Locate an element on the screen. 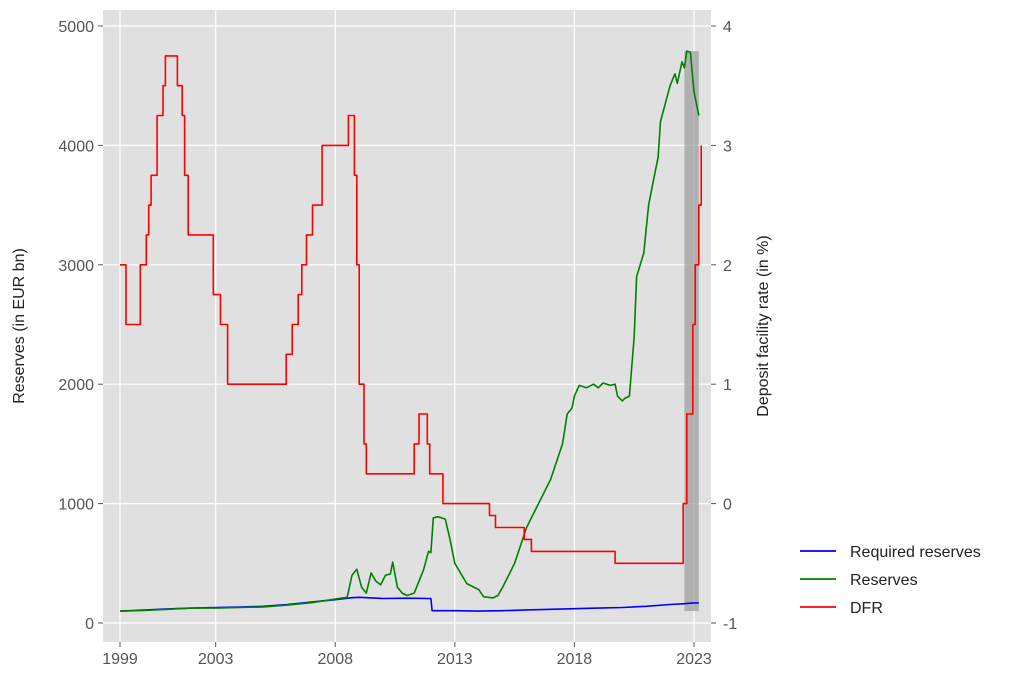 The image size is (1019, 673). y-tick-label-left: 1000 is located at coordinates (76, 505).